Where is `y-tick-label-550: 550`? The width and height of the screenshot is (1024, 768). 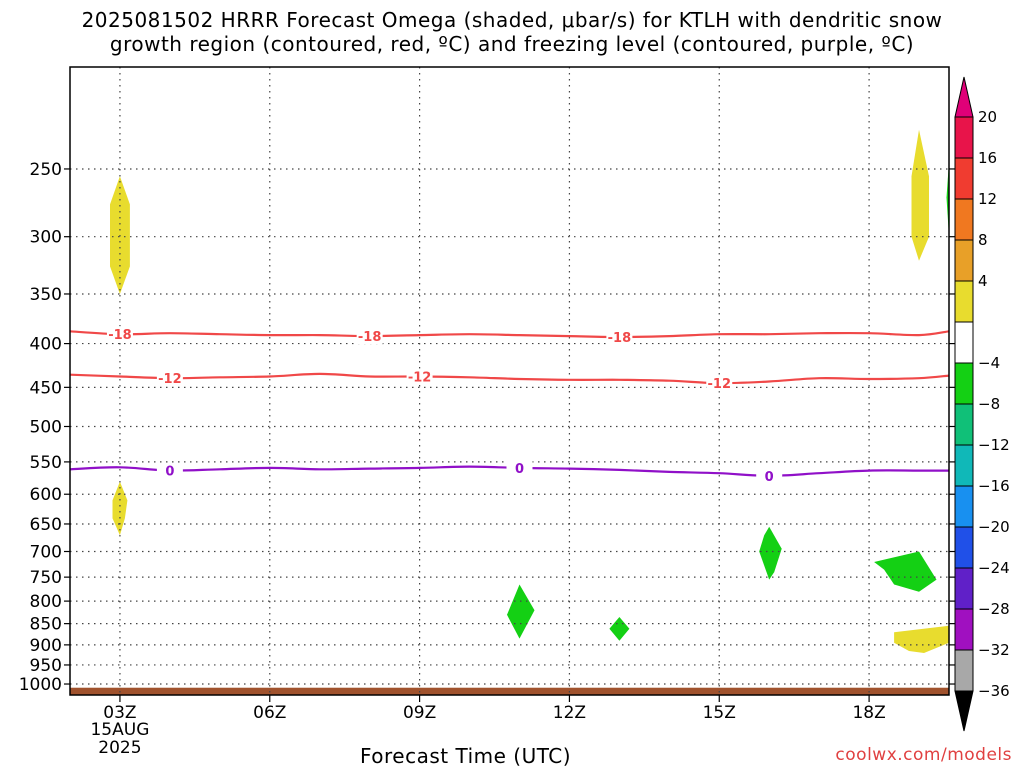
y-tick-label-550: 550 is located at coordinates (46, 463).